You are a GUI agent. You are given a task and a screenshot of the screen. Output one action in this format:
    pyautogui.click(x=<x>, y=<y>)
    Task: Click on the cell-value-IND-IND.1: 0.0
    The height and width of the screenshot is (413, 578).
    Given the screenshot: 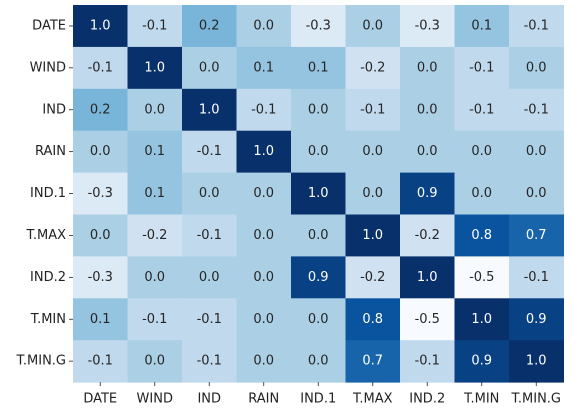 What is the action you would take?
    pyautogui.click(x=318, y=109)
    